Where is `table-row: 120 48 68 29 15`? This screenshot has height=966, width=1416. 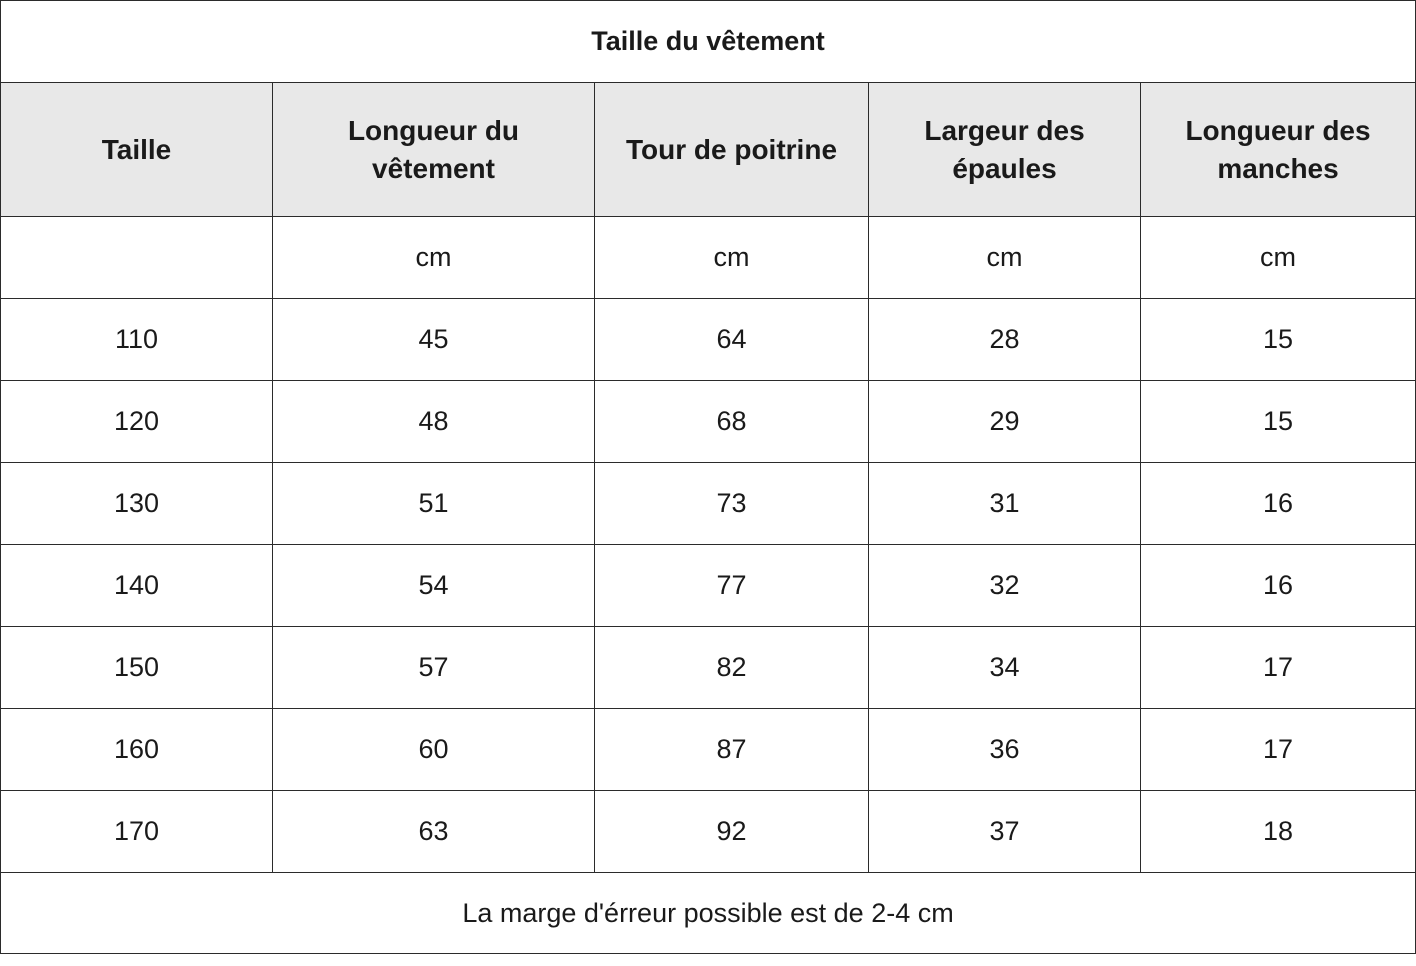
table-row: 120 48 68 29 15 is located at coordinates (708, 421).